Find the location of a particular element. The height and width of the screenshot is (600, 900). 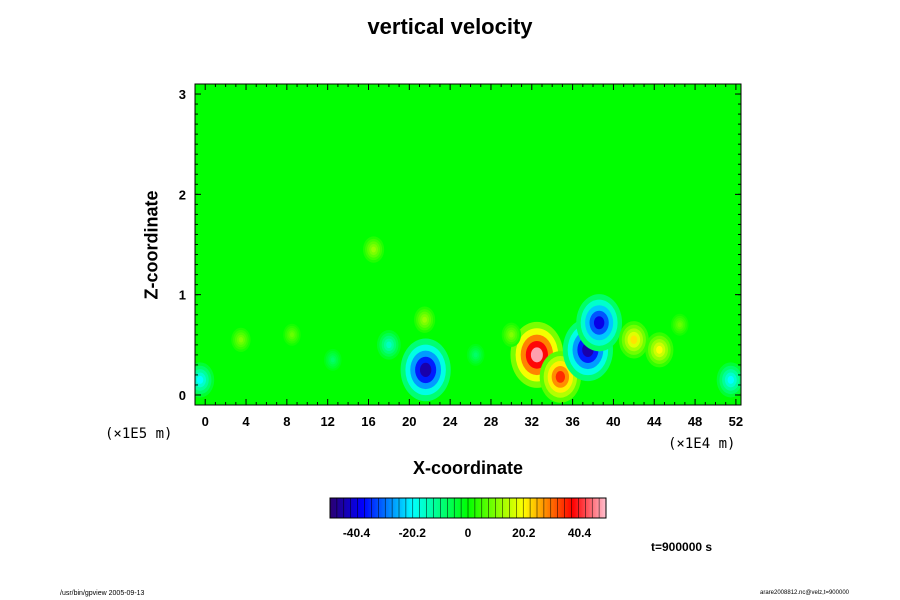

colorbar-ticks: -40.4 -20.2 0 20.2 40.4 is located at coordinates (468, 519).